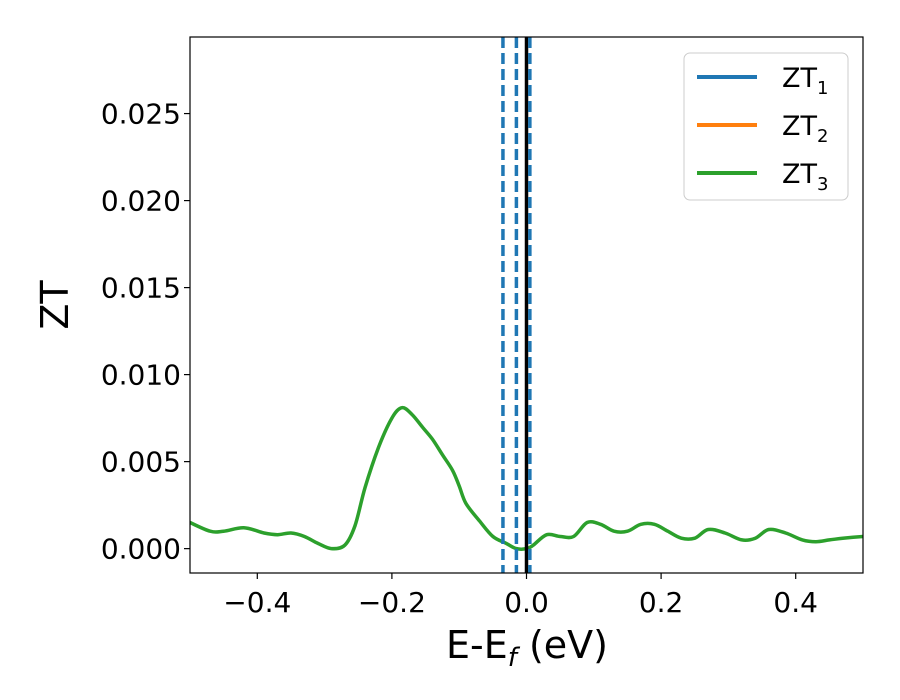 Image resolution: width=900 pixels, height=700 pixels. I want to click on x-tick-label: −0.4, so click(257, 602).